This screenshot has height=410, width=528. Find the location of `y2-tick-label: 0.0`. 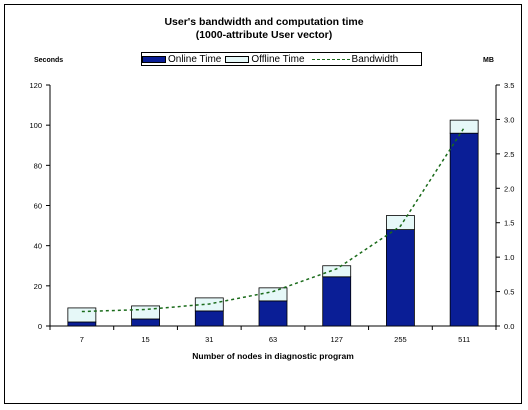

y2-tick-label: 0.0 is located at coordinates (509, 326).